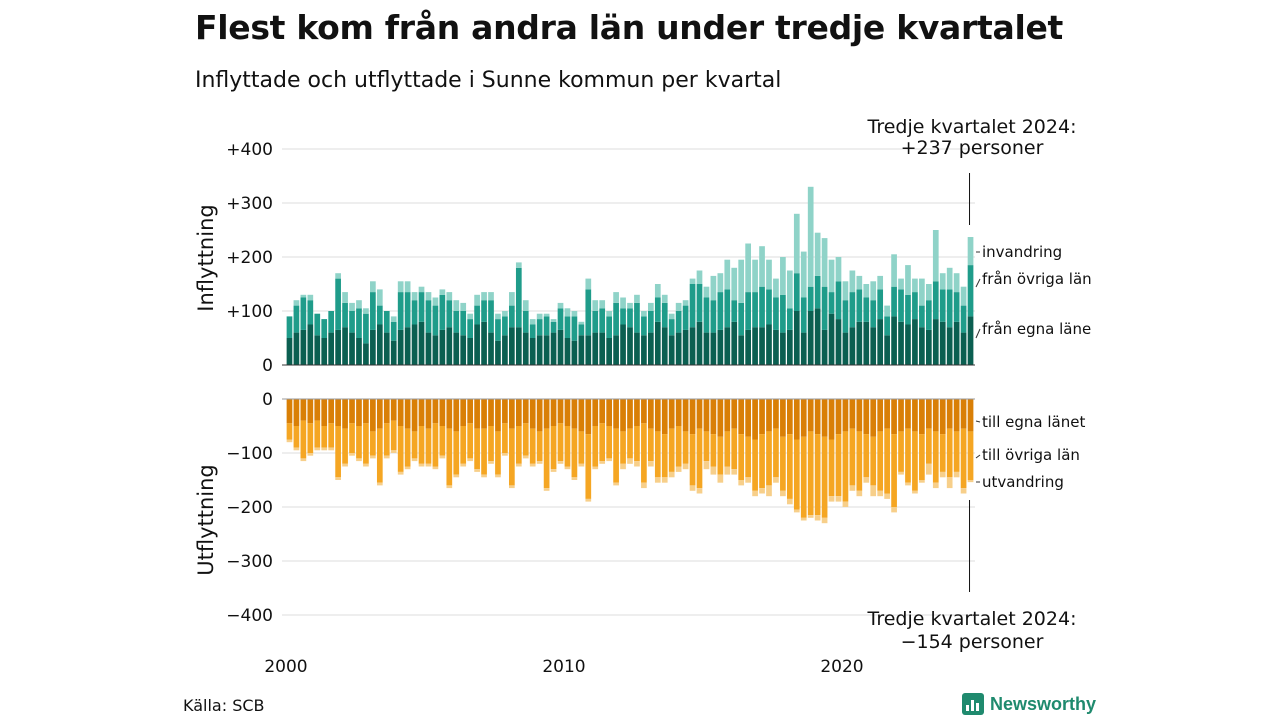 The width and height of the screenshot is (1280, 720). Describe the element at coordinates (249, 150) in the screenshot. I see `y-tick-label-top: +400` at that location.